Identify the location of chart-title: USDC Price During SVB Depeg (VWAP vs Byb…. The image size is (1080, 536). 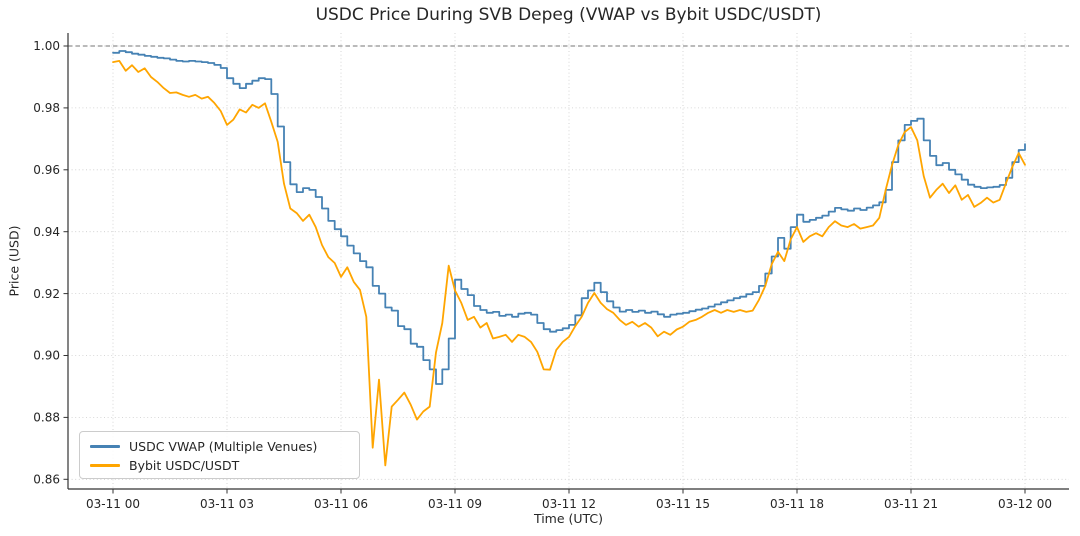
(568, 15).